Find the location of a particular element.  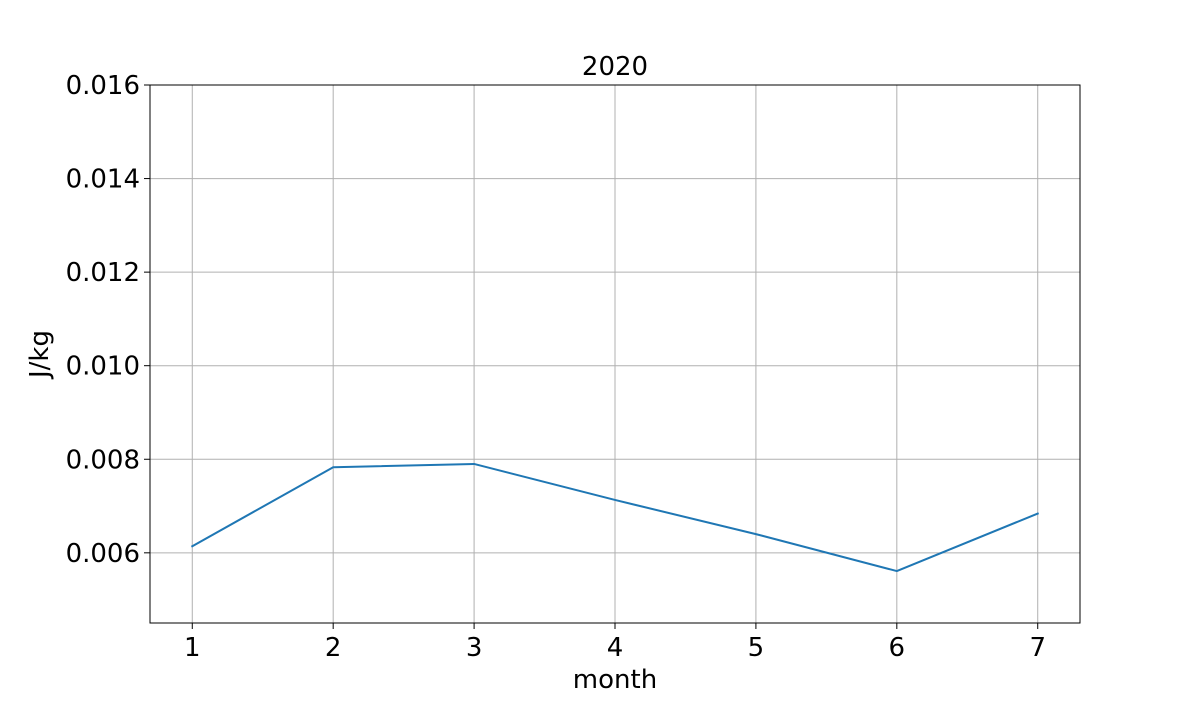

chart-title: 2020 is located at coordinates (615, 67).